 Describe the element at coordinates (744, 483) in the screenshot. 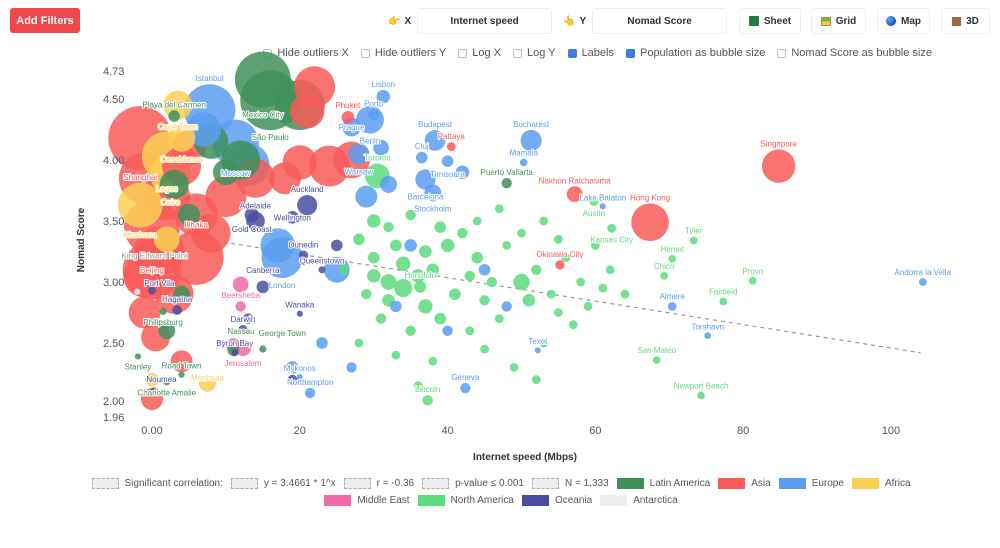

I see `legend-item: Asia` at that location.